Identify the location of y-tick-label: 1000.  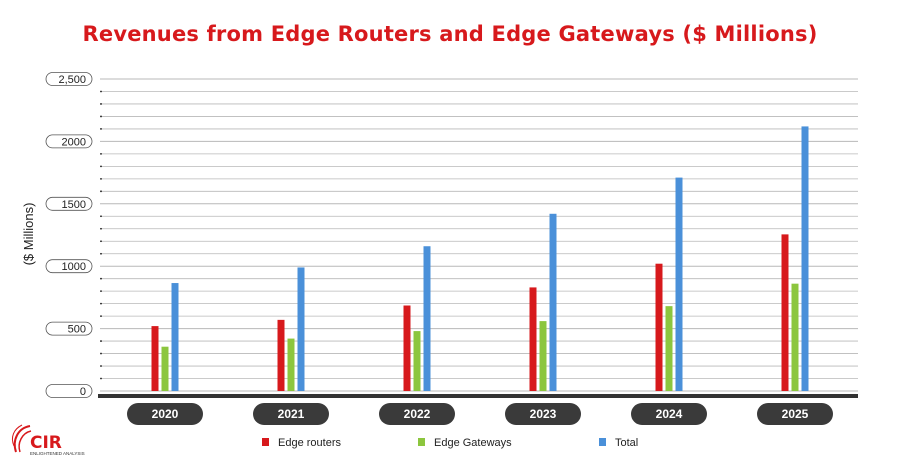
(74, 267).